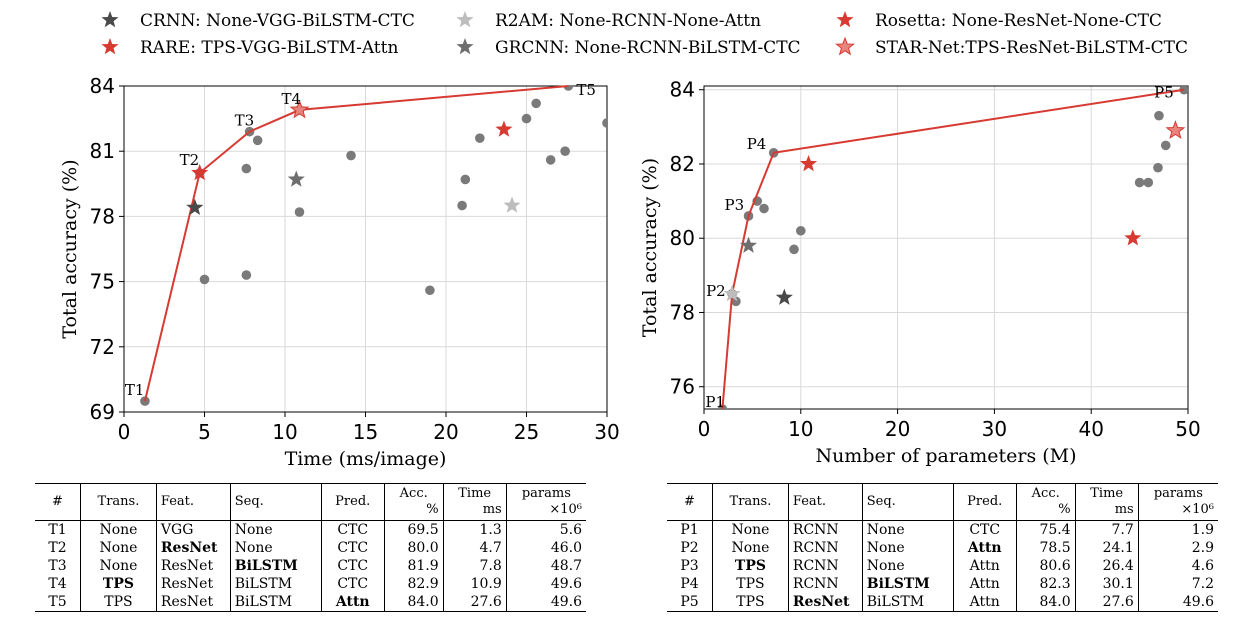 The width and height of the screenshot is (1245, 629). I want to click on table-cell: 7.2, so click(1177, 584).